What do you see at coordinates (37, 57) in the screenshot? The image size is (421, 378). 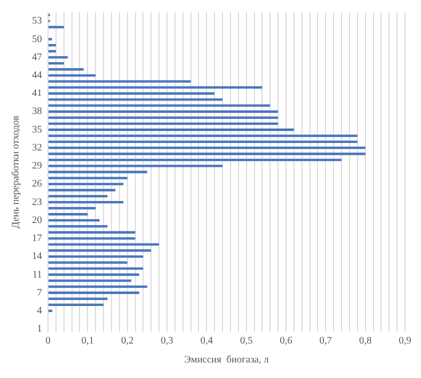 I see `y-tick-label: 47` at bounding box center [37, 57].